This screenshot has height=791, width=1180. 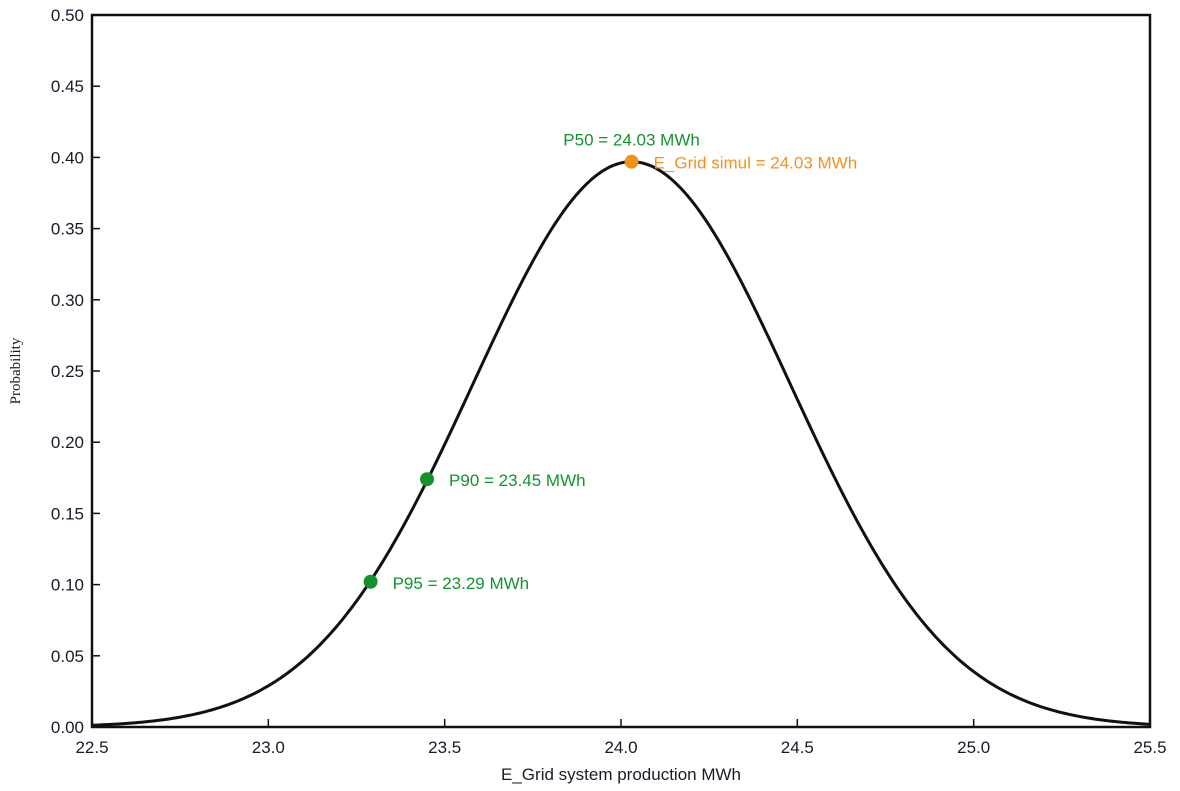 I want to click on x-tick-label: 23.0, so click(x=268, y=747).